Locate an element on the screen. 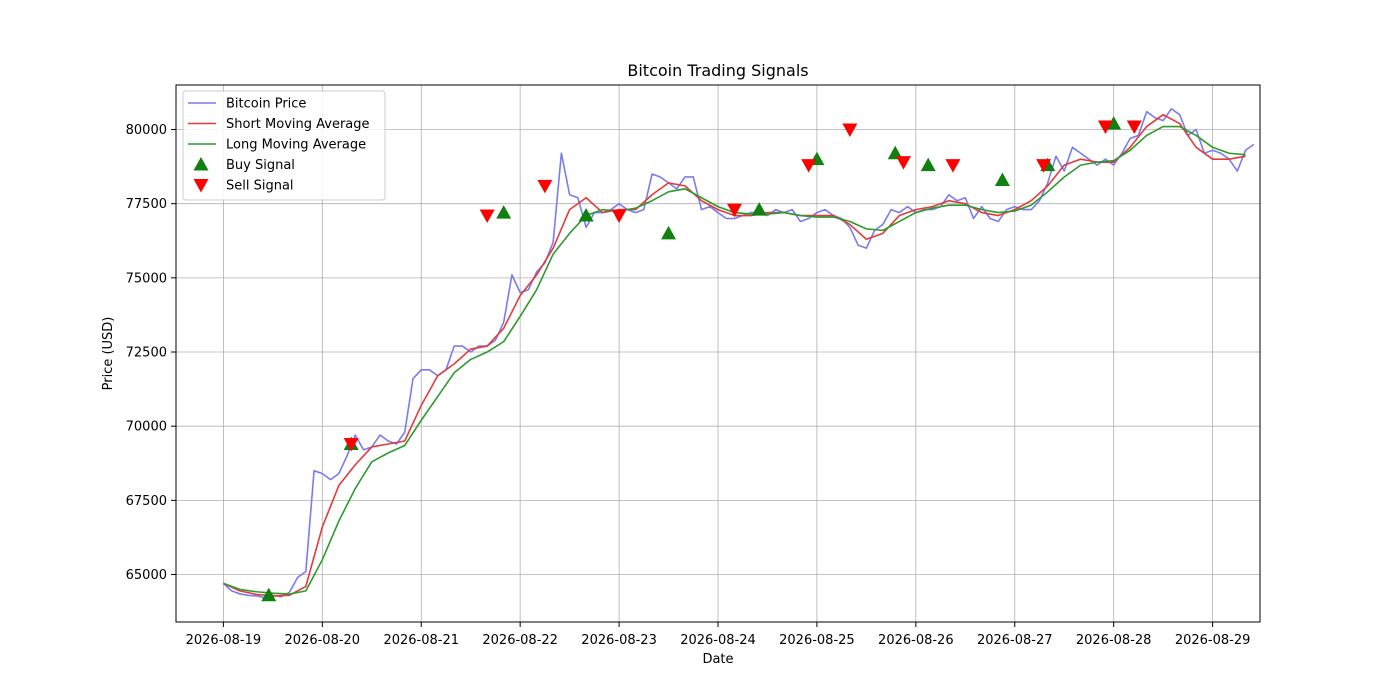 Image resolution: width=1400 pixels, height=700 pixels. legend-entry-price: Bitcoin Price is located at coordinates (247, 104).